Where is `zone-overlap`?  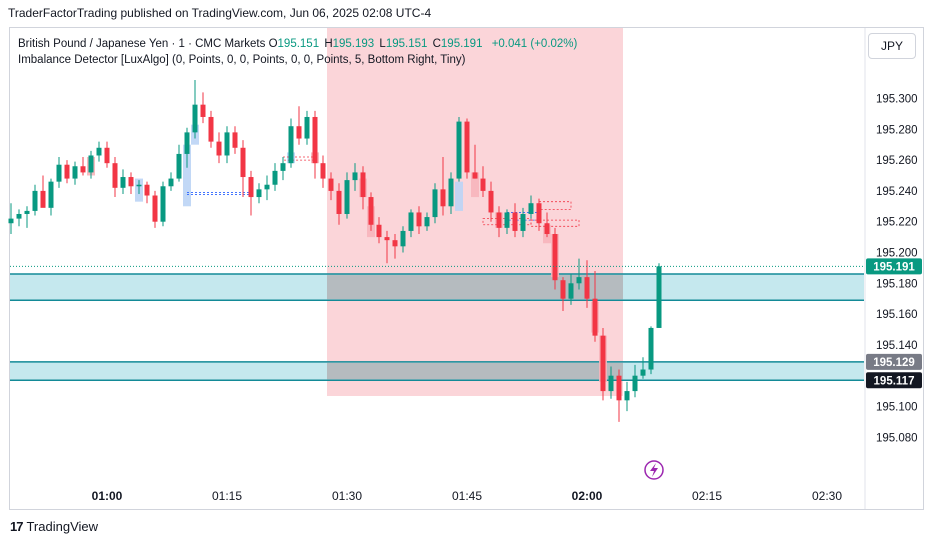 zone-overlap is located at coordinates (475, 287).